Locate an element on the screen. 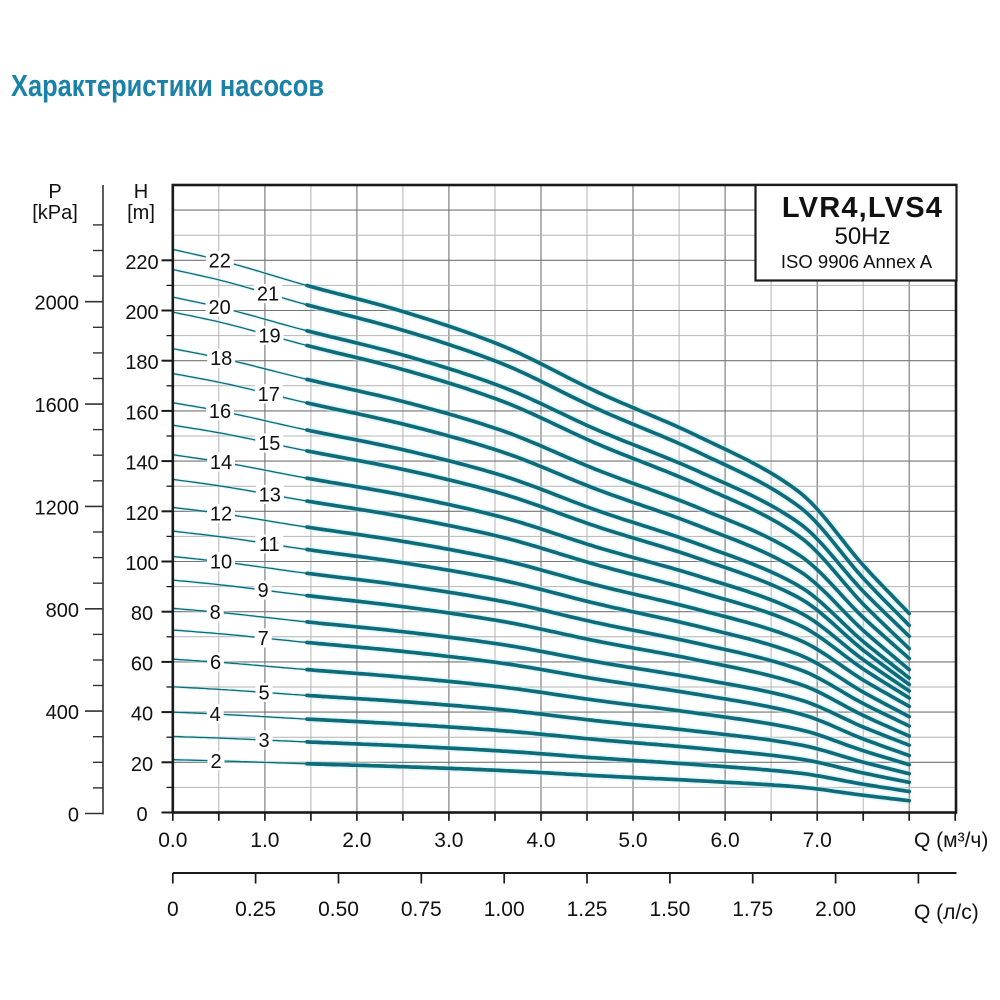 This screenshot has width=1000, height=1000. svg-text: 0.25 is located at coordinates (255, 909).